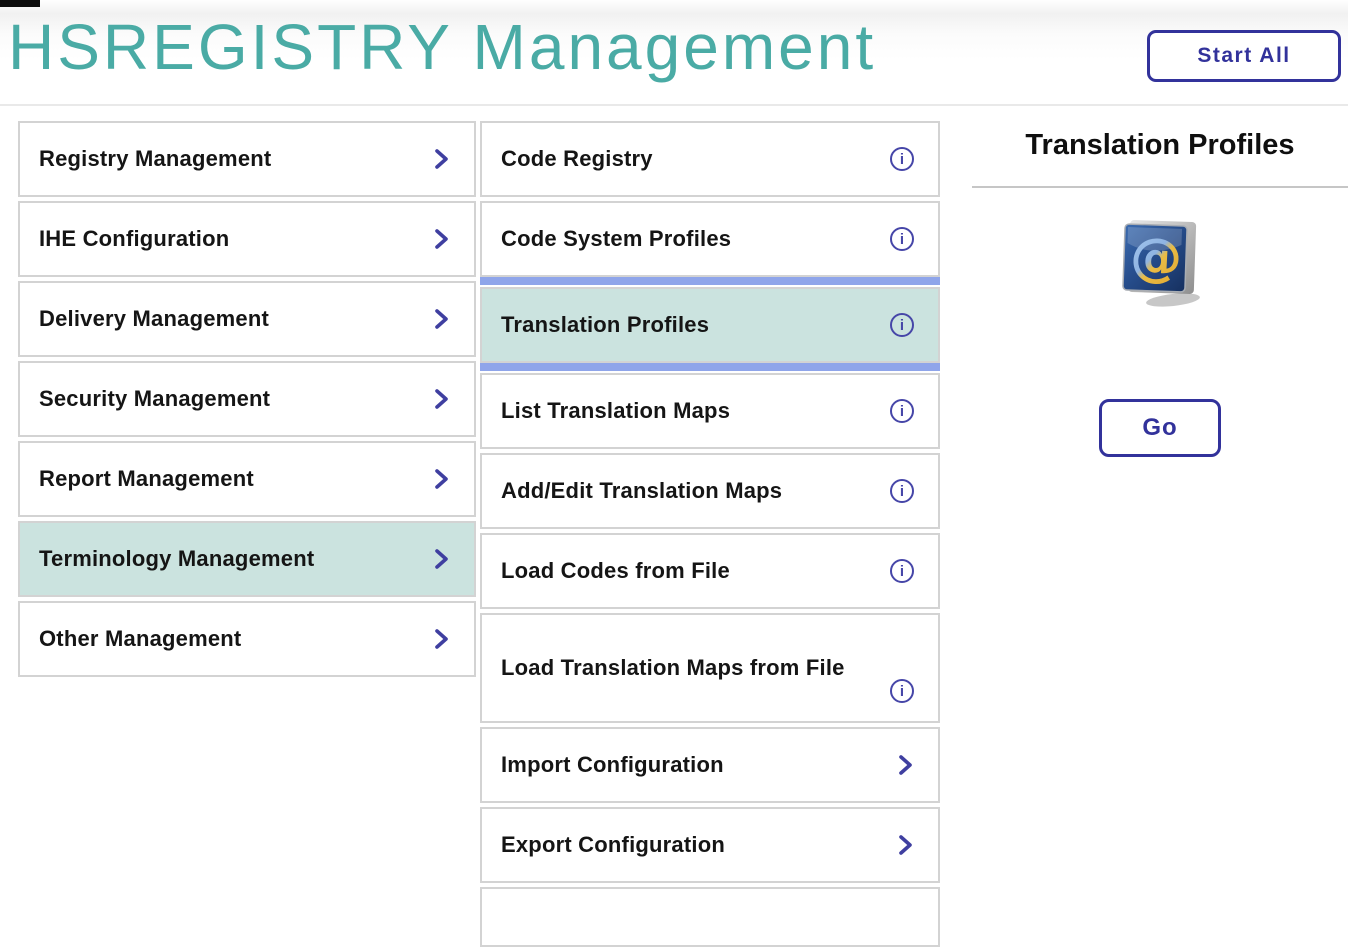 Image resolution: width=1348 pixels, height=947 pixels. I want to click on menu-item-label: Export Configuration, so click(613, 844).